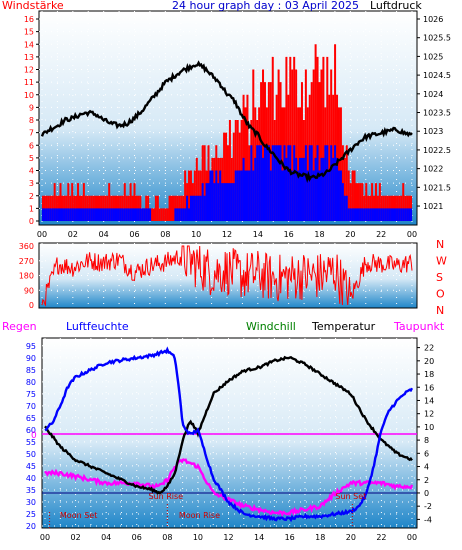  I want to click on time-tick-label: 00, so click(412, 537).